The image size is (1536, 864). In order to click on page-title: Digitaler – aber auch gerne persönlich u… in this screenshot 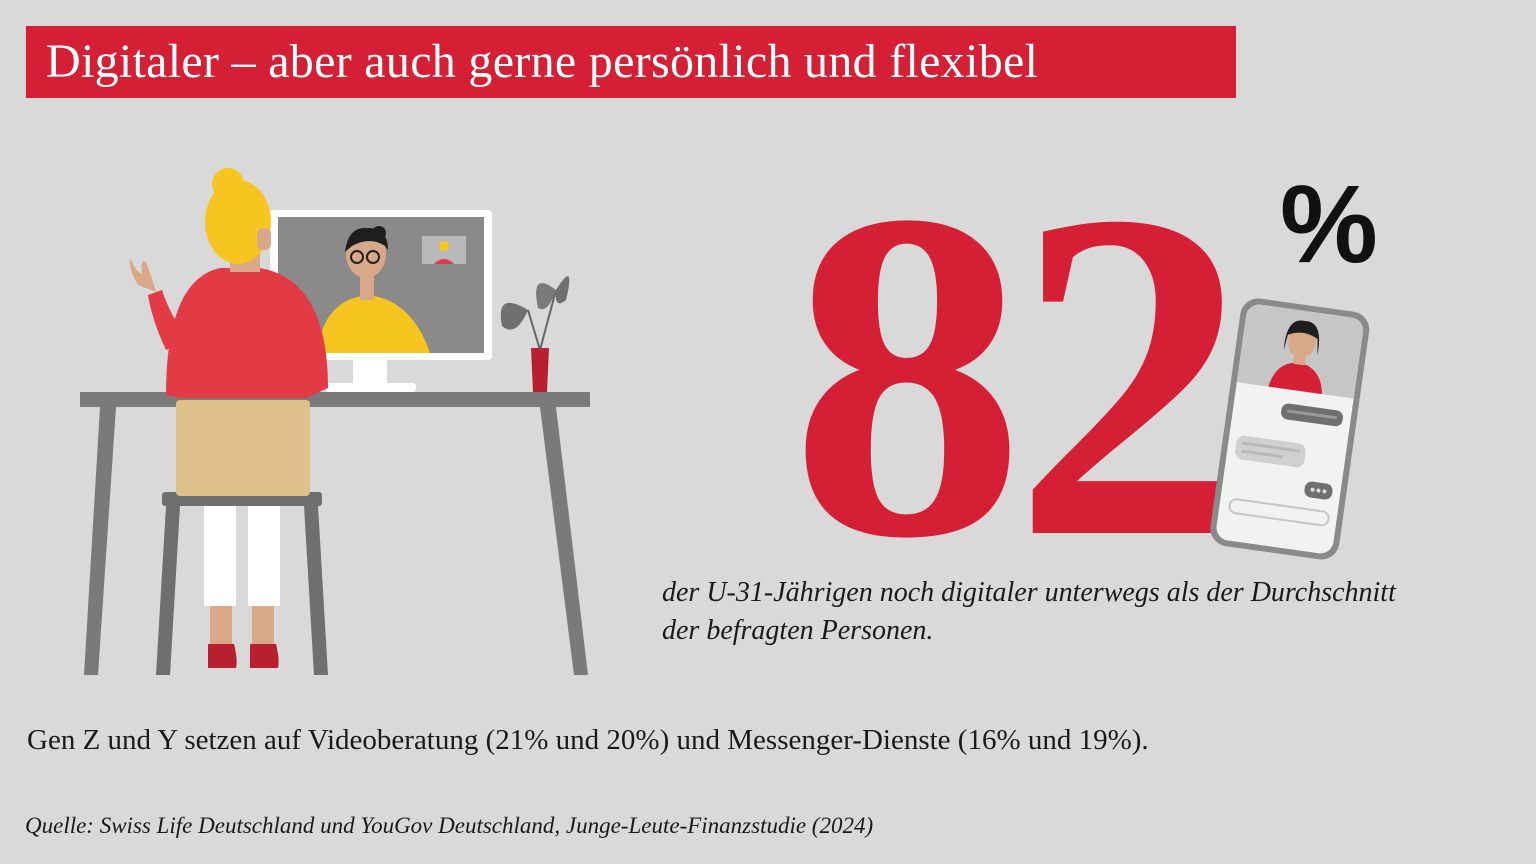, I will do `click(542, 61)`.